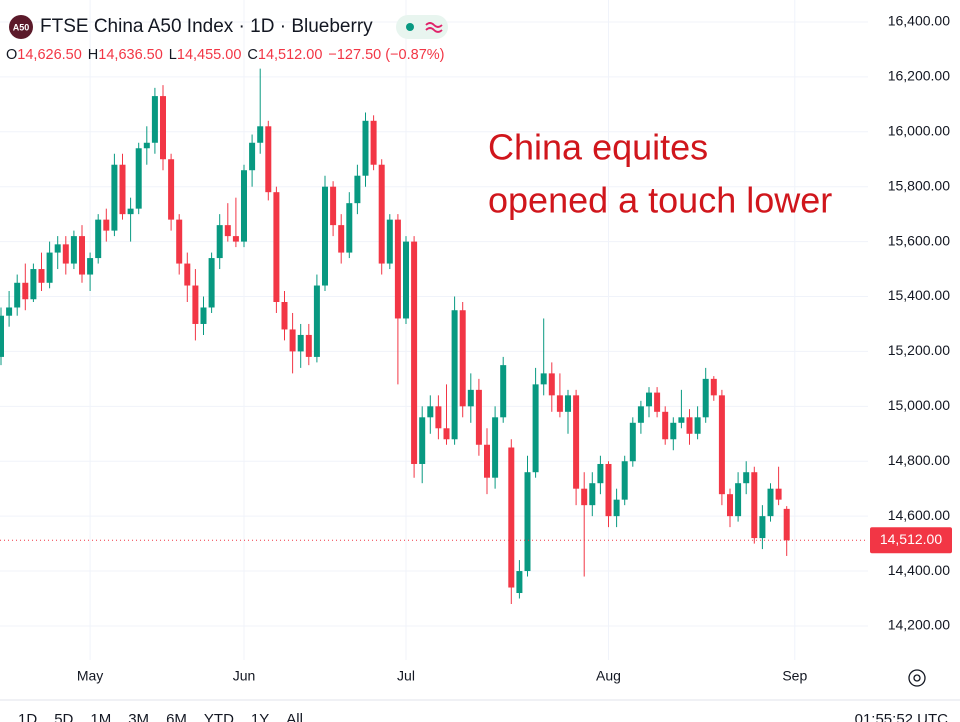 This screenshot has height=722, width=960. Describe the element at coordinates (434, 27) in the screenshot. I see `status-icon` at that location.